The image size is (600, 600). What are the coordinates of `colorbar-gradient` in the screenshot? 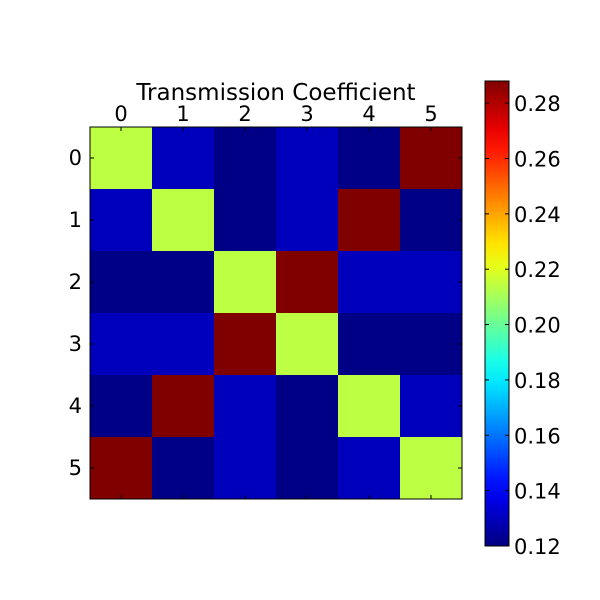 It's located at (497, 313).